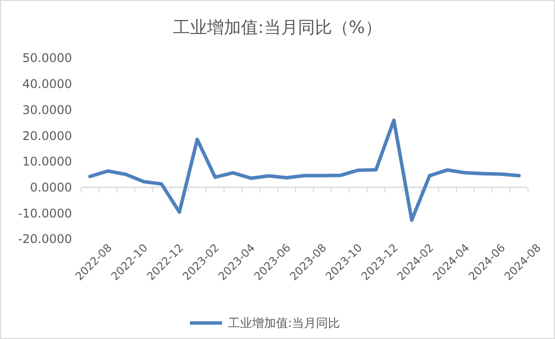  Describe the element at coordinates (47, 135) in the screenshot. I see `y-tick-label: 20.0000` at that location.